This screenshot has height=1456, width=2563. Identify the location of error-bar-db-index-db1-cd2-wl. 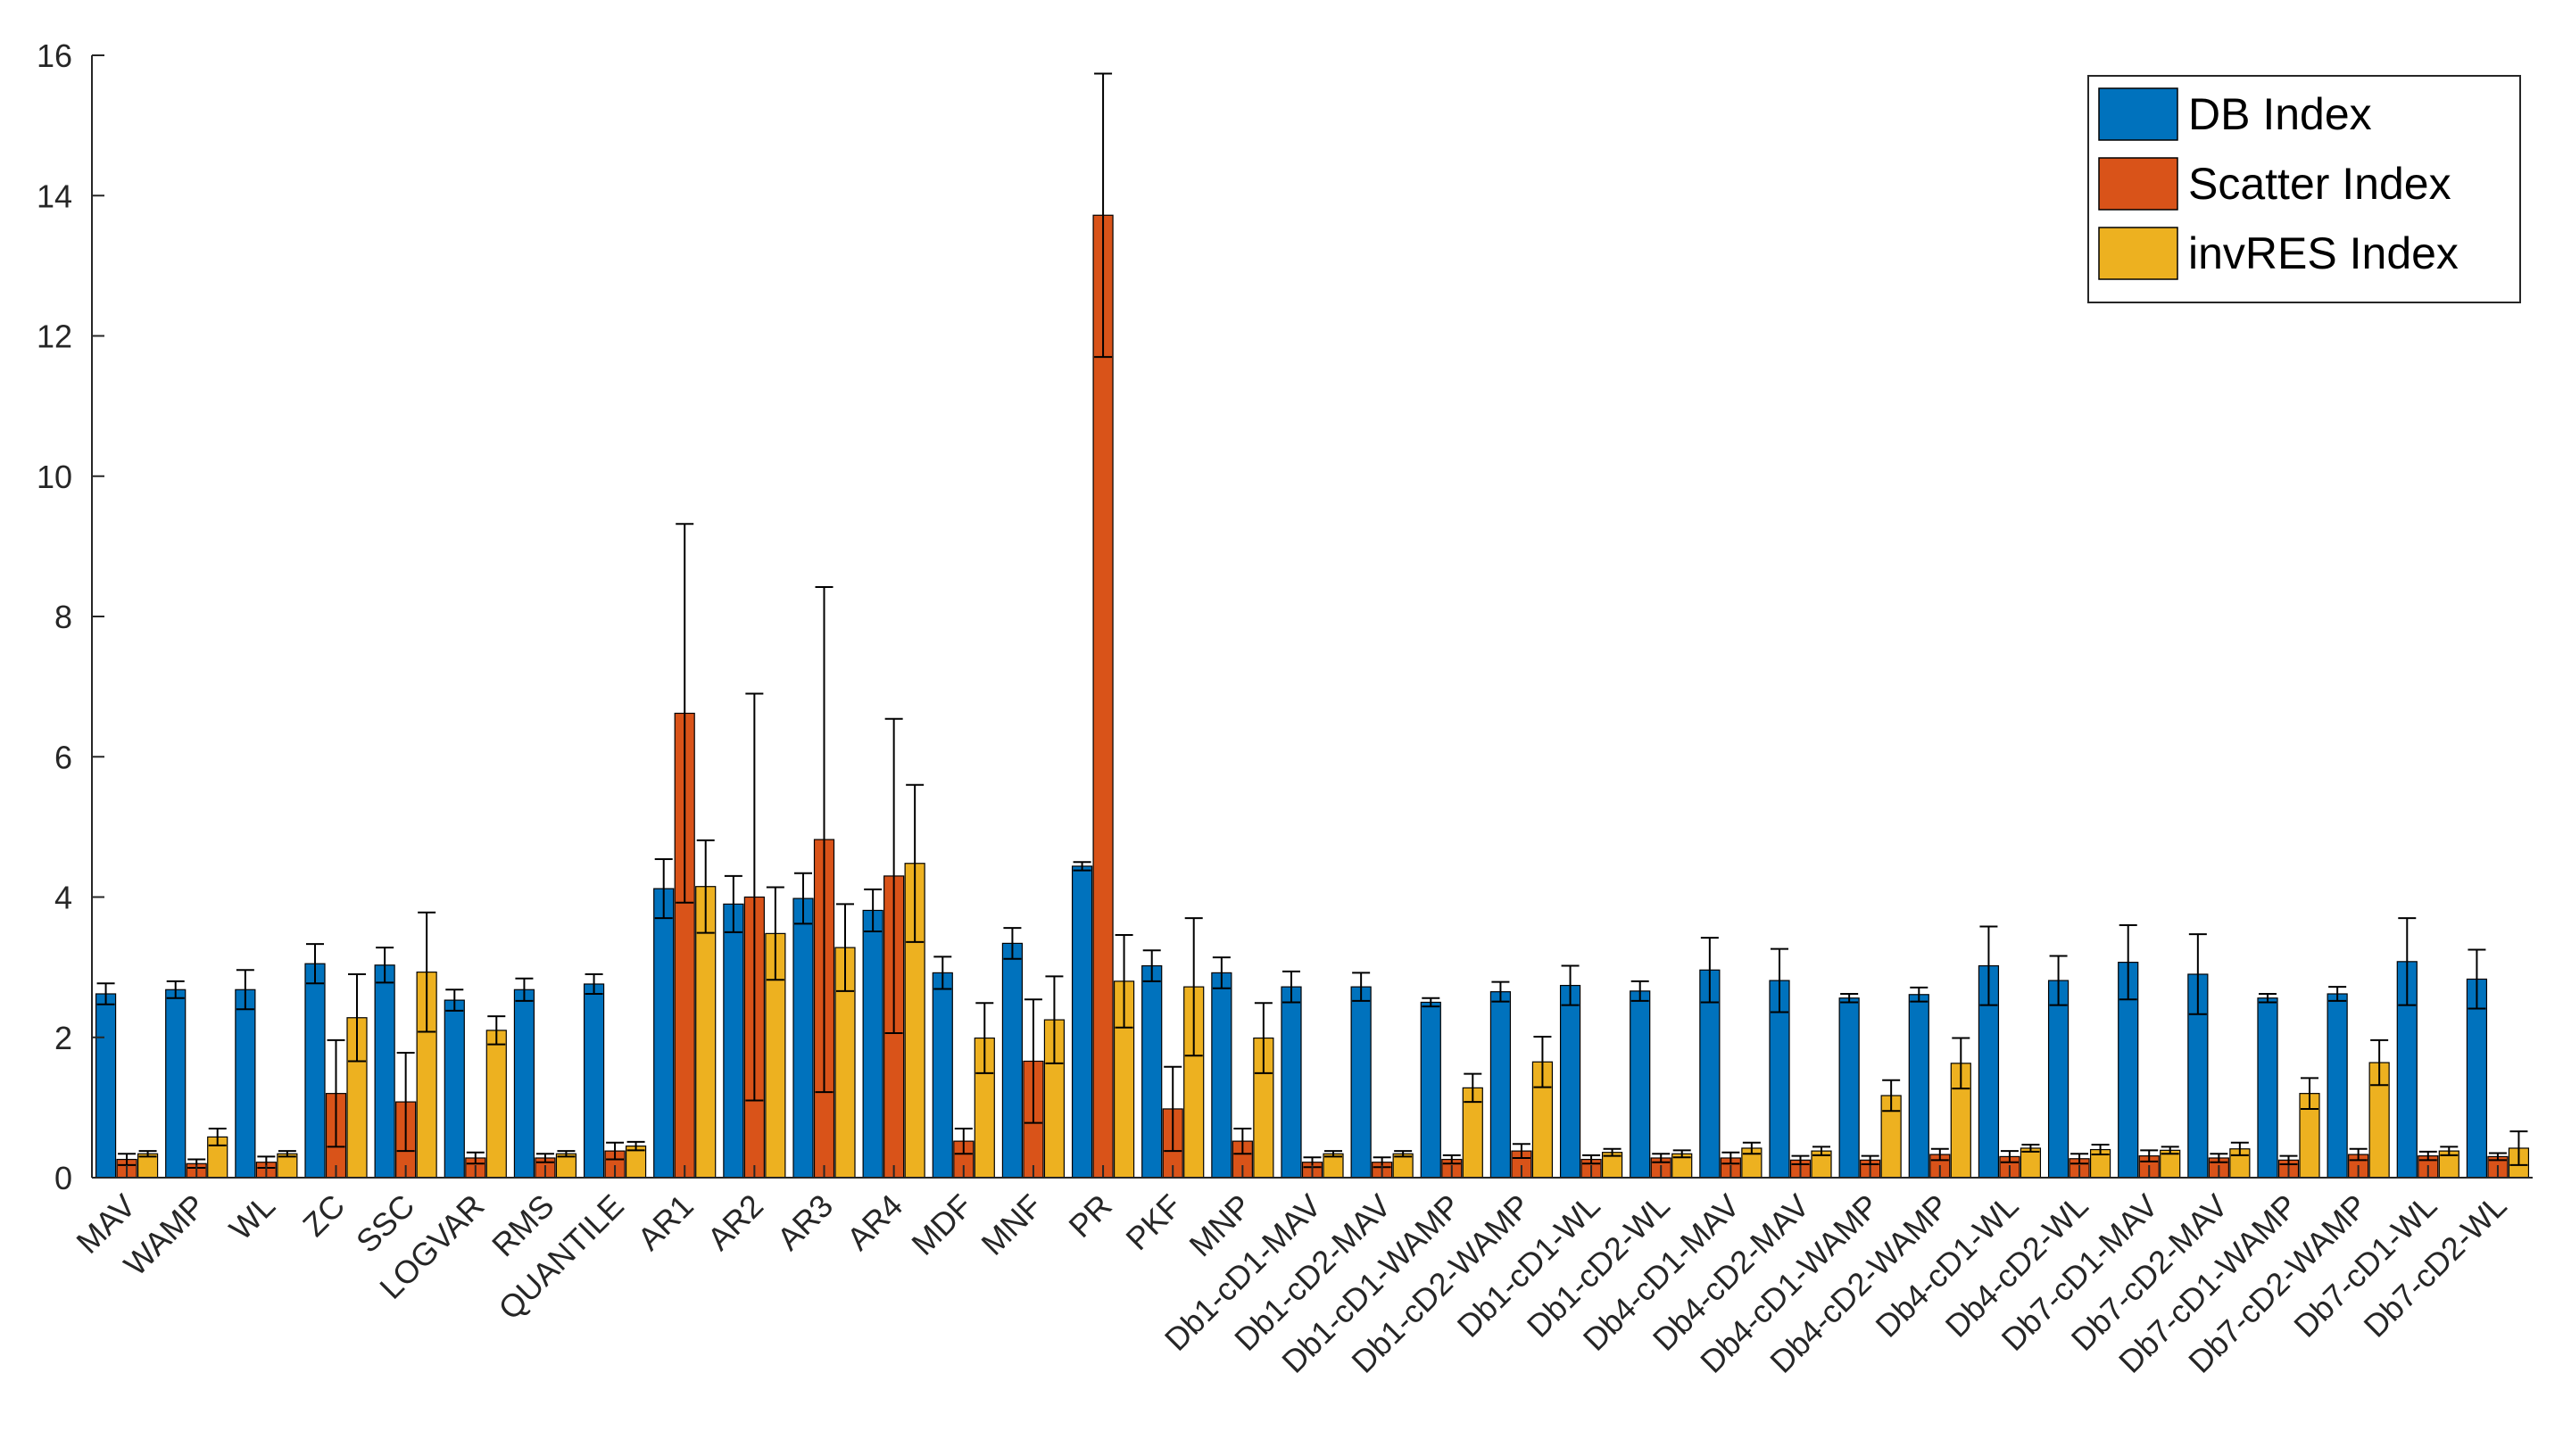
(1639, 991).